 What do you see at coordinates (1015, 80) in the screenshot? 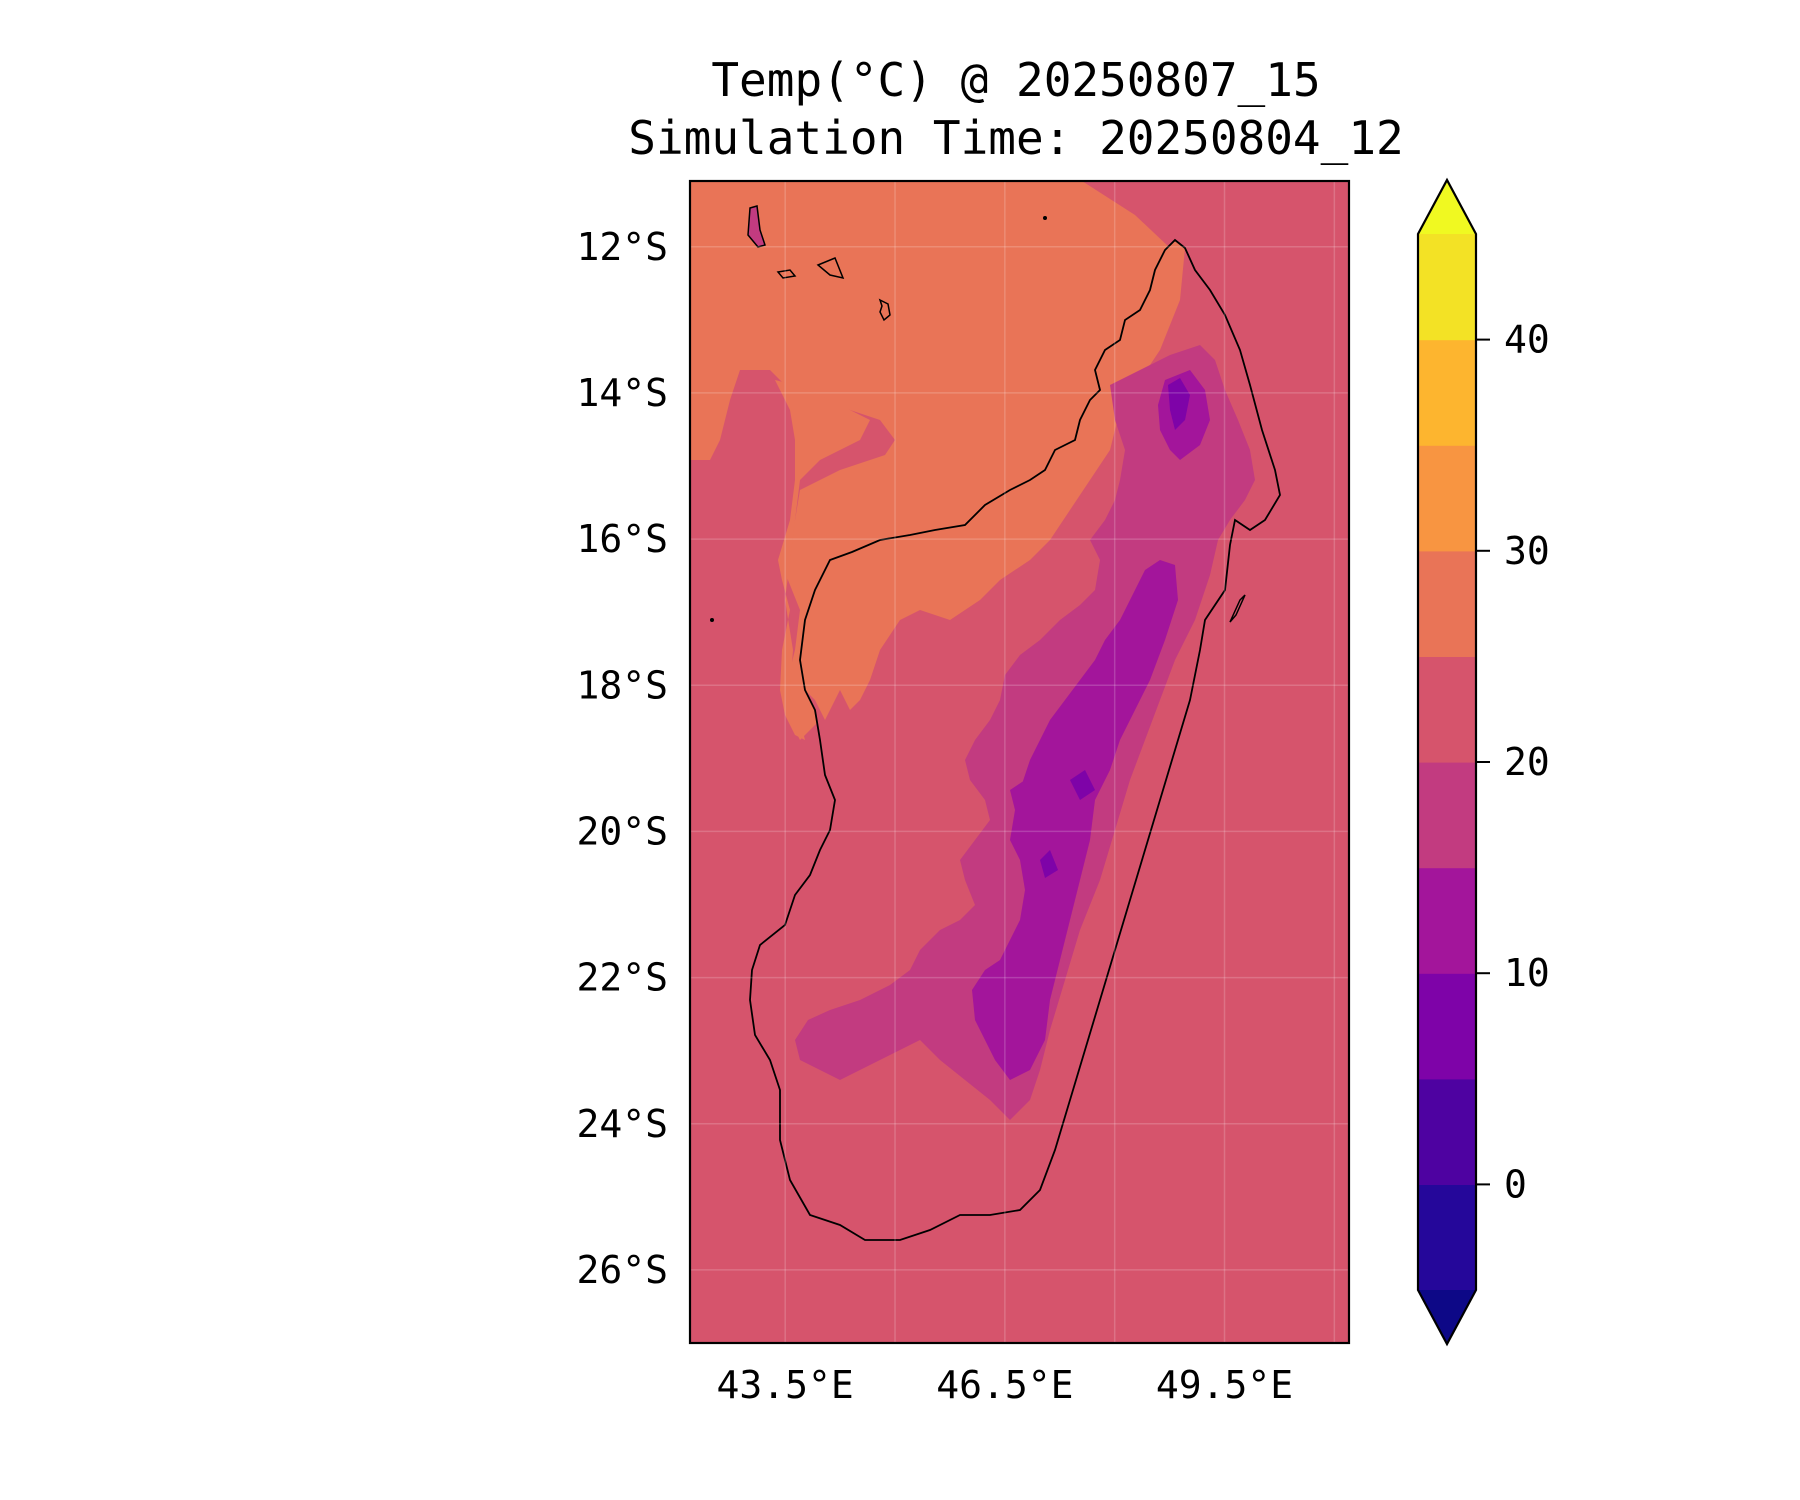
I see `map-title-line1: Temp(°C) @ 20250807_15` at bounding box center [1015, 80].